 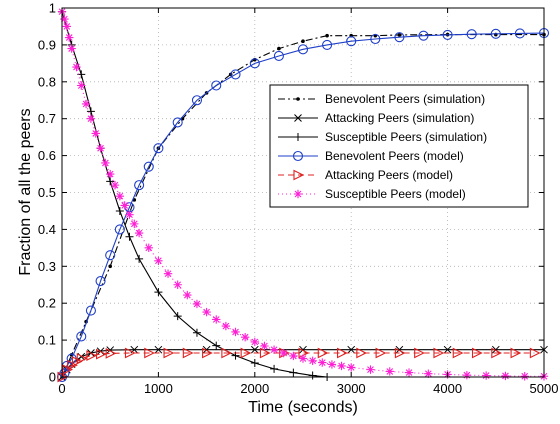 What do you see at coordinates (52, 8) in the screenshot?
I see `y-tick-label: 1` at bounding box center [52, 8].